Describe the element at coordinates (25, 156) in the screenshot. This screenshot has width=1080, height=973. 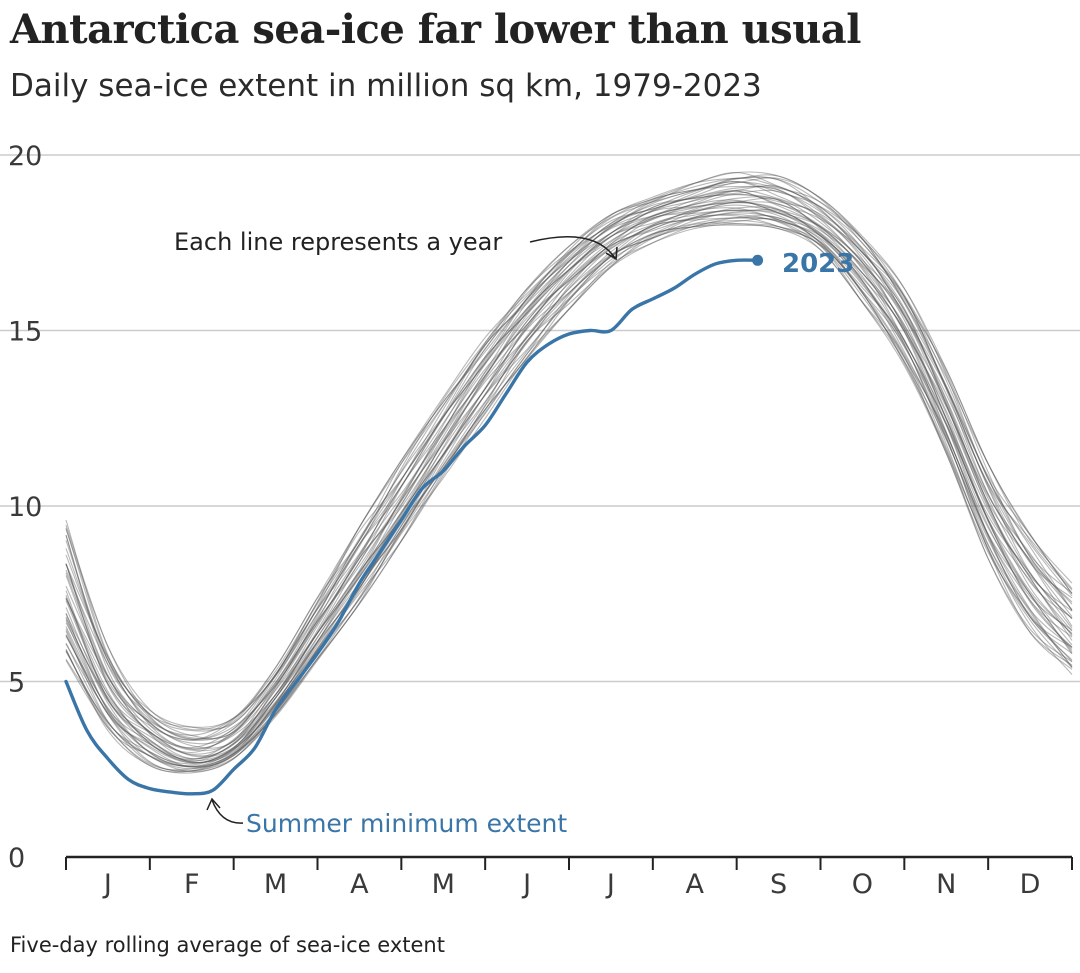
I see `y-tick-label: 20` at that location.